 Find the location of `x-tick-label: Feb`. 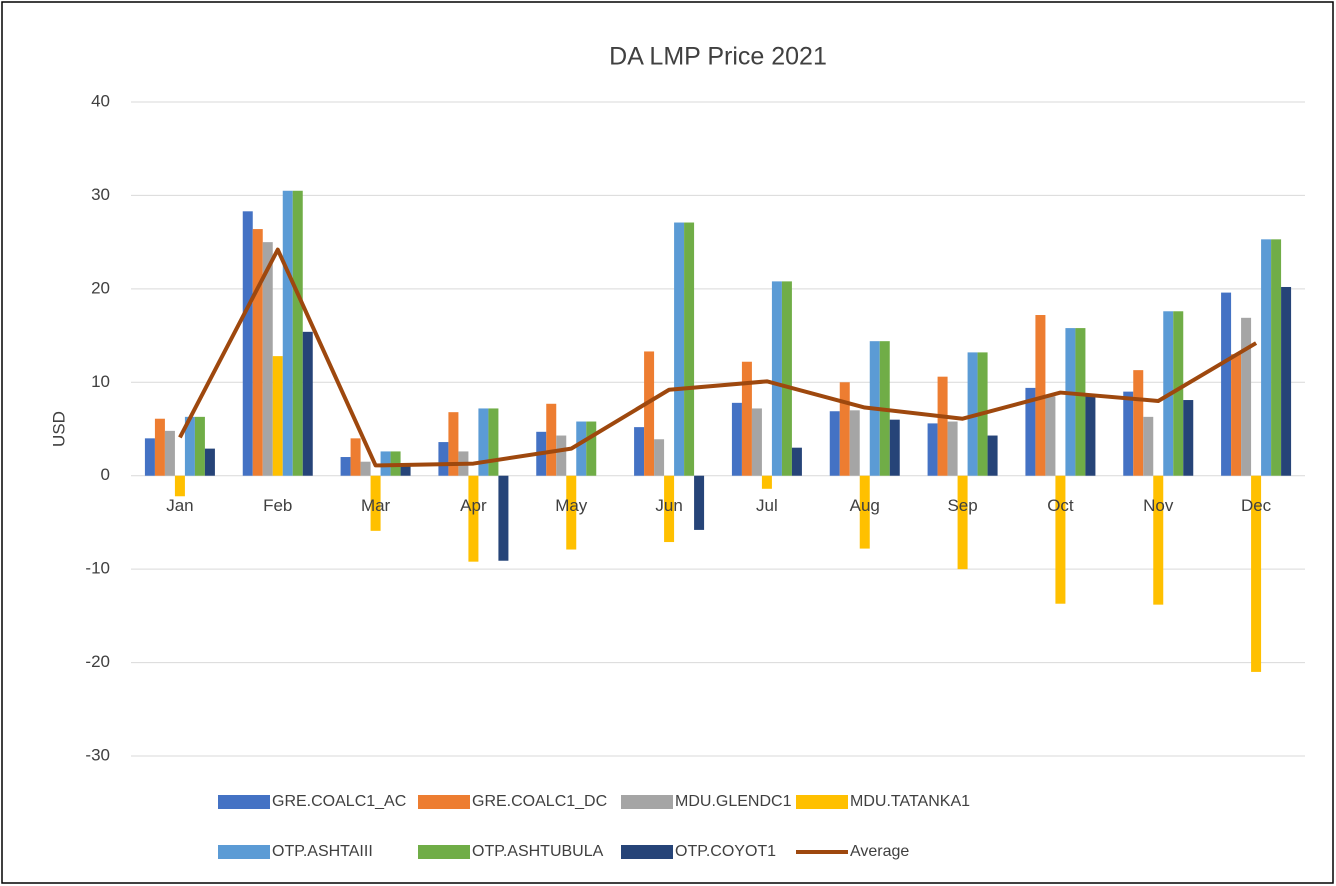

x-tick-label: Feb is located at coordinates (277, 505).